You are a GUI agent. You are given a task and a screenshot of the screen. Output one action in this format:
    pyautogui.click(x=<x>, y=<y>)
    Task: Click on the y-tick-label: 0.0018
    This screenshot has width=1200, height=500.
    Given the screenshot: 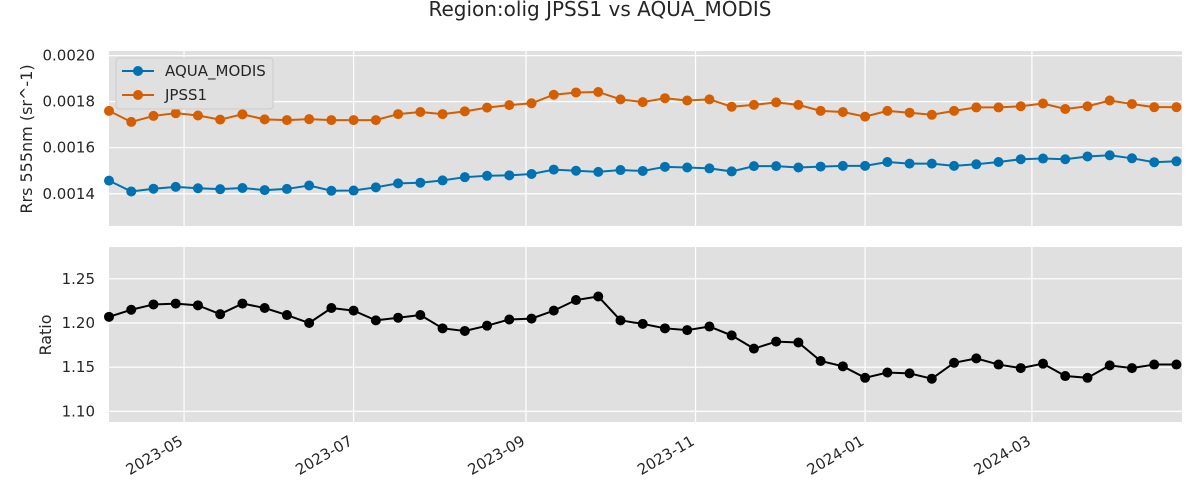 What is the action you would take?
    pyautogui.click(x=69, y=102)
    